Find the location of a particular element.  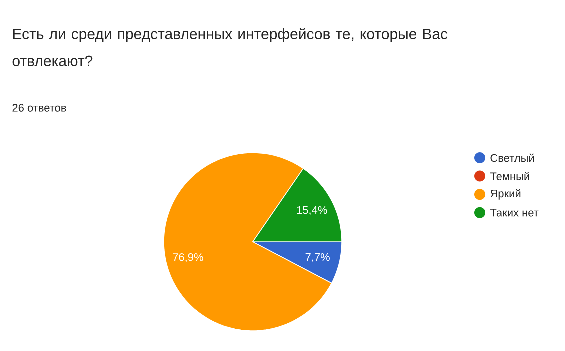

legend-label: Светлый is located at coordinates (512, 158).